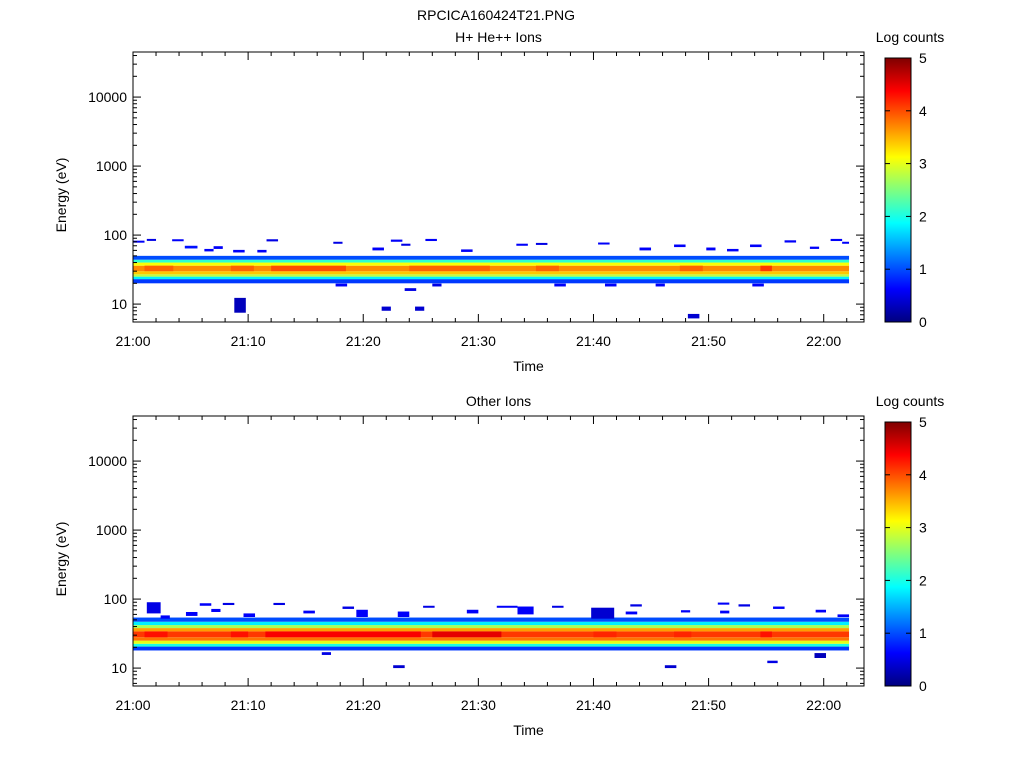 This screenshot has width=1024, height=768. What do you see at coordinates (107, 461) in the screenshot?
I see `y-tick-label: 10000` at bounding box center [107, 461].